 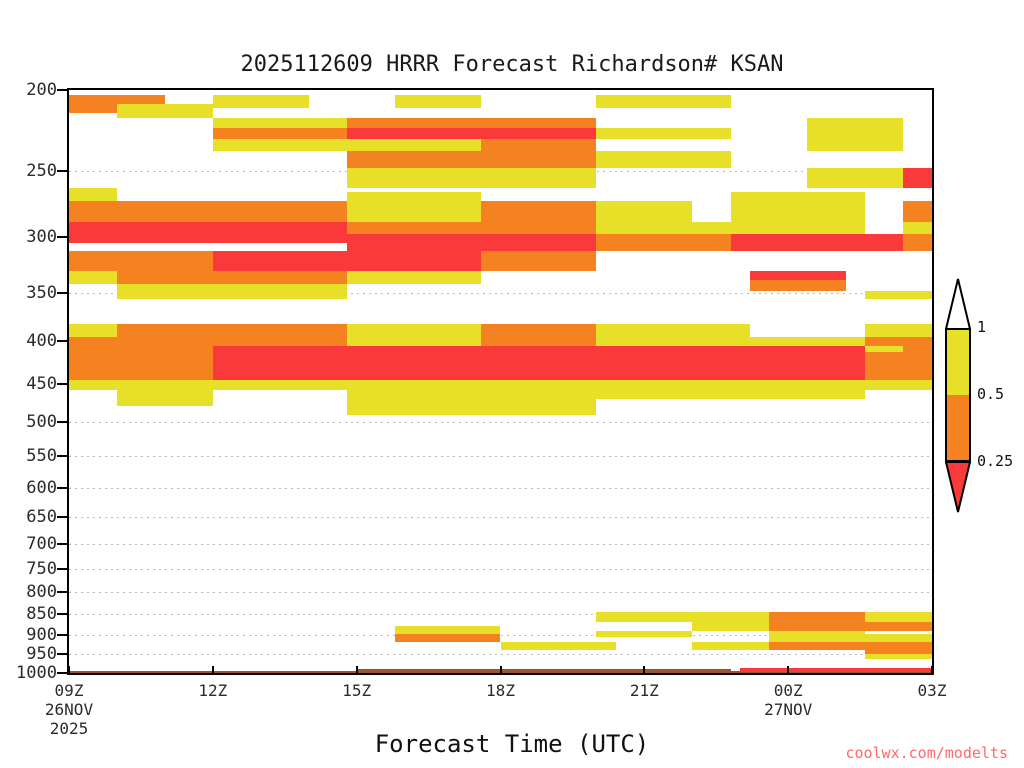 What do you see at coordinates (512, 744) in the screenshot?
I see `x-axis-title: Forecast Time (UTC)` at bounding box center [512, 744].